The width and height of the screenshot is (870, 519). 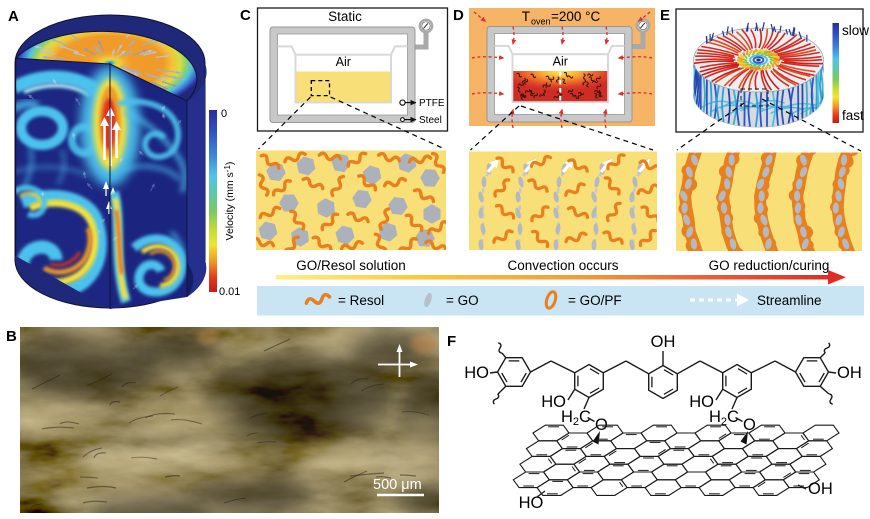 I want to click on svg-text: 500 μm, so click(x=397, y=485).